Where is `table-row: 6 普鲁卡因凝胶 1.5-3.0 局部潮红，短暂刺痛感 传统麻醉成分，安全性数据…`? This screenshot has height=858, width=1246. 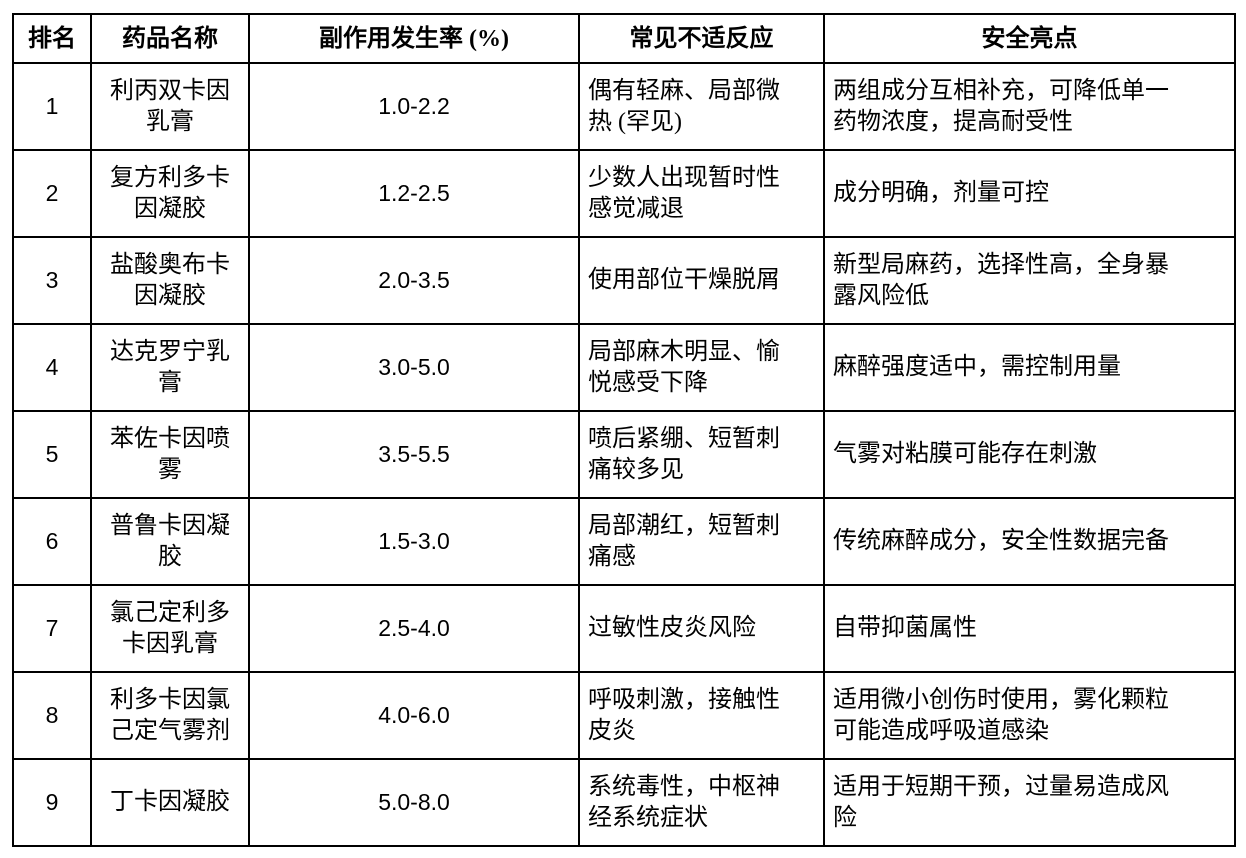
table-row: 6 普鲁卡因凝胶 1.5-3.0 局部潮红，短暂刺痛感 传统麻醉成分，安全性数据… is located at coordinates (624, 541).